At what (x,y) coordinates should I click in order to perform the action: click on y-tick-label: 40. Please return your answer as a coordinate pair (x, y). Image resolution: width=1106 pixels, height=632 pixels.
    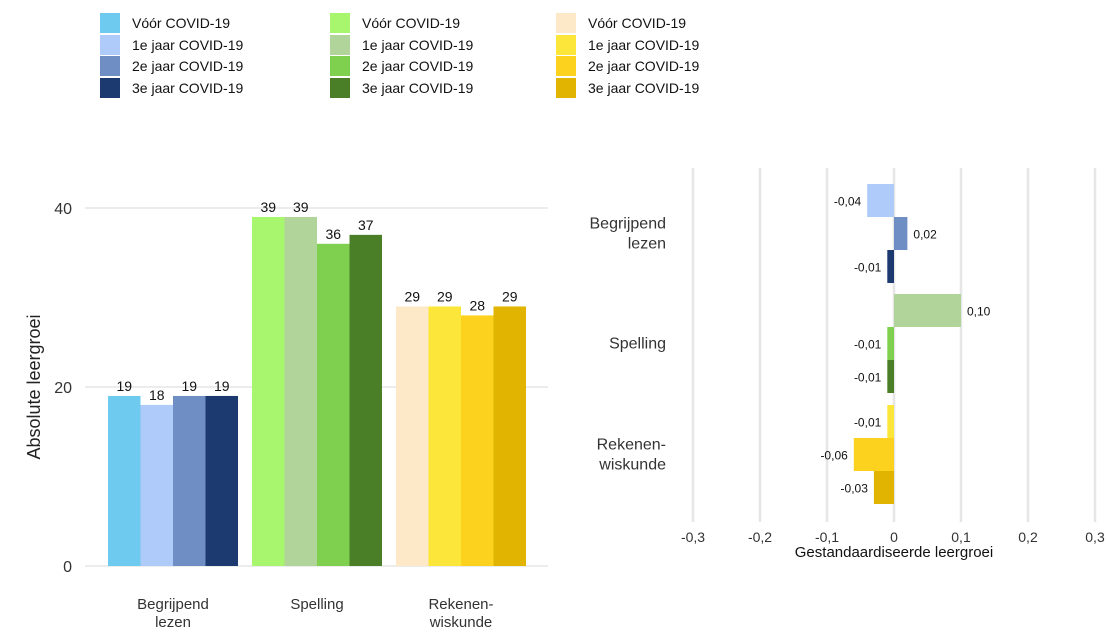
    Looking at the image, I should click on (63, 209).